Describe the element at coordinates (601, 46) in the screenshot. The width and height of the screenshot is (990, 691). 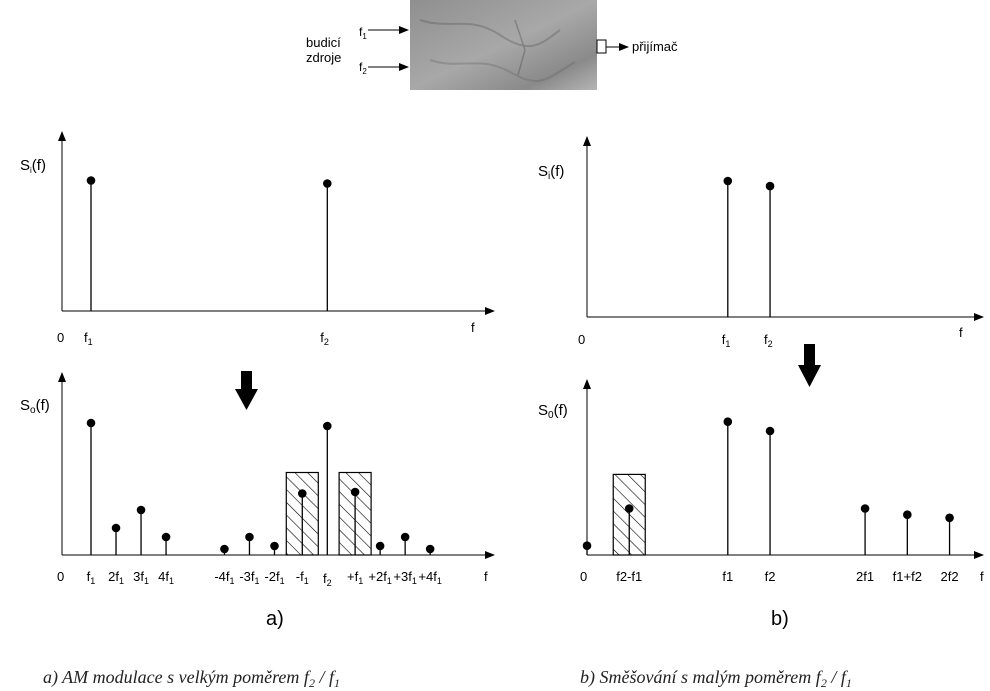
I see `receiver-sensor` at that location.